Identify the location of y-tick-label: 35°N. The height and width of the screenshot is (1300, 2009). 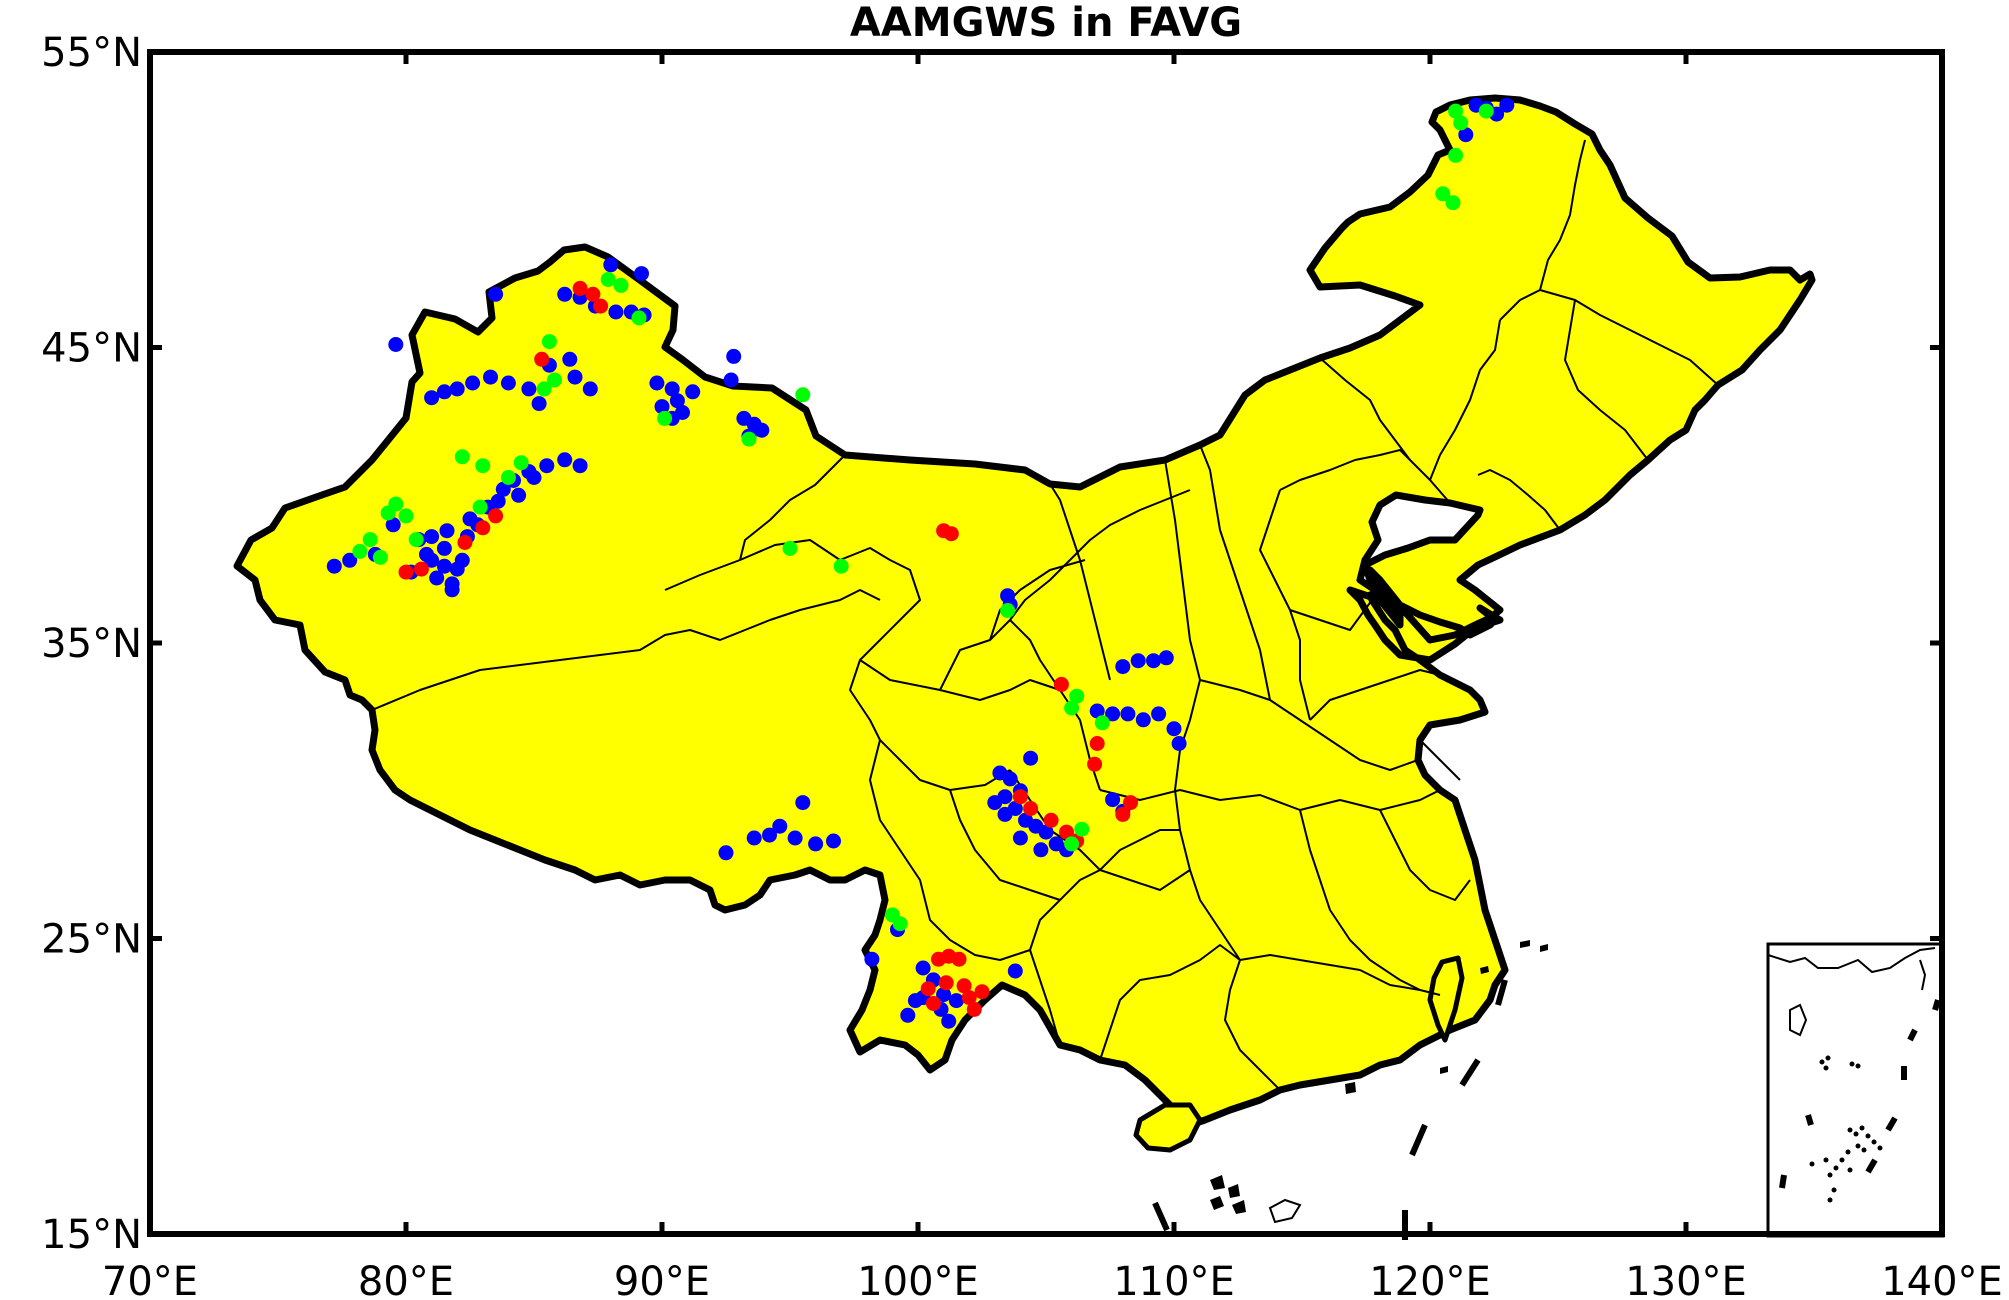
(91, 644).